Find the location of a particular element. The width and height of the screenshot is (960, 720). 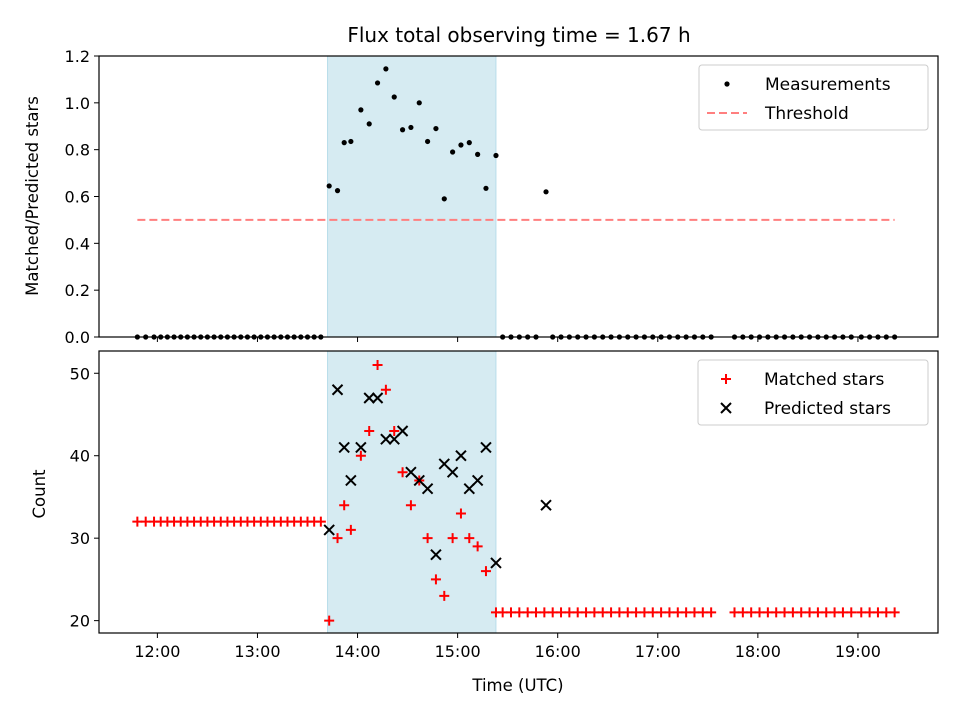

legend-label: Predicted stars is located at coordinates (827, 409).